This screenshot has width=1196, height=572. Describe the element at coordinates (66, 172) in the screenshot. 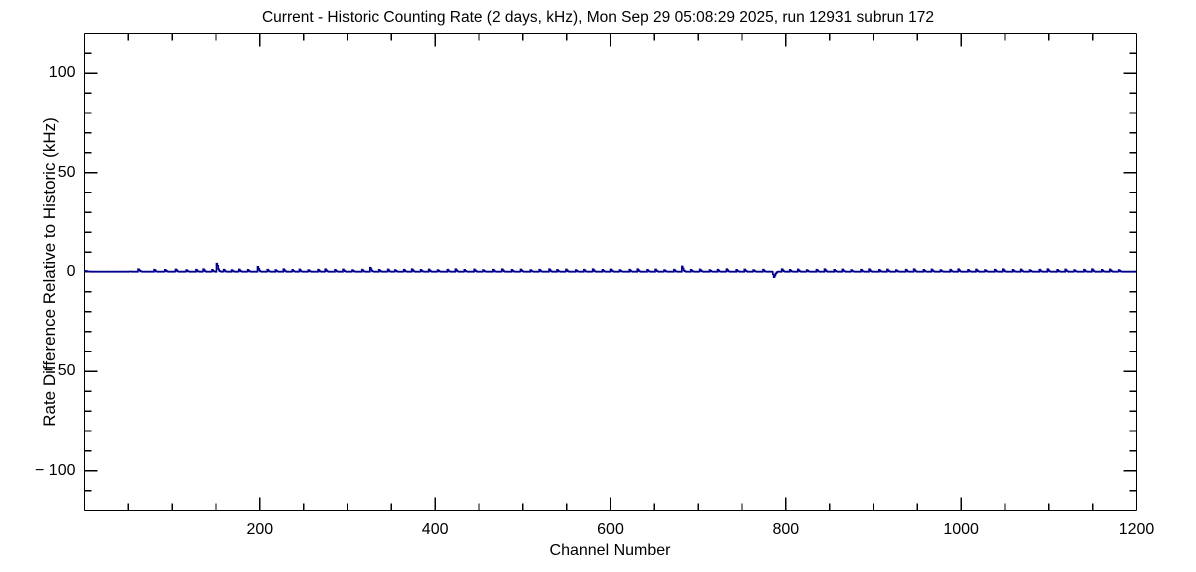

I see `y-axis-tick-label: 50` at that location.